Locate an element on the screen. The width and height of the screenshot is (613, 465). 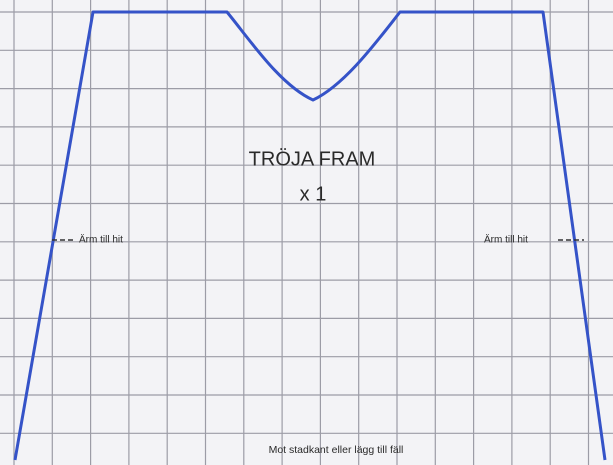
pattern-quantity: x 1 is located at coordinates (313, 194).